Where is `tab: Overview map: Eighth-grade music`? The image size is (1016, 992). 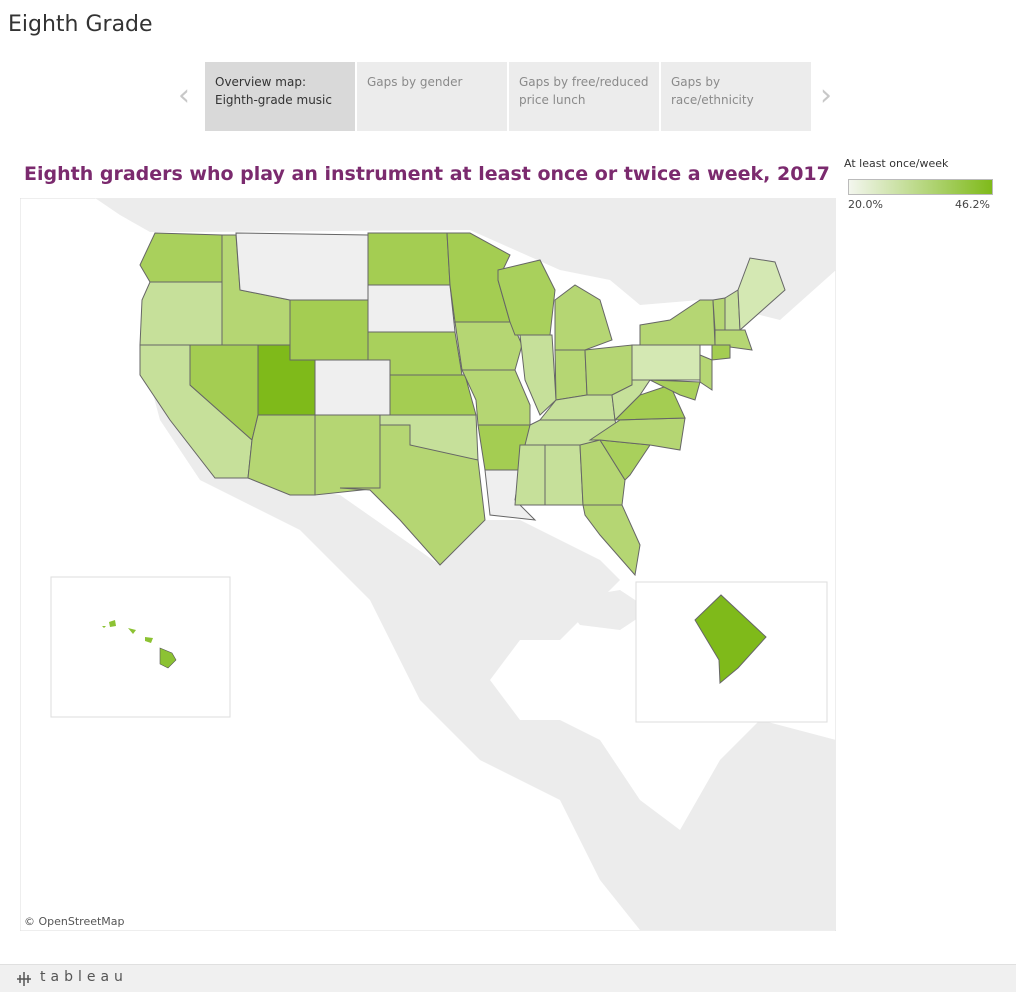
tab: Overview map: Eighth-grade music is located at coordinates (280, 96).